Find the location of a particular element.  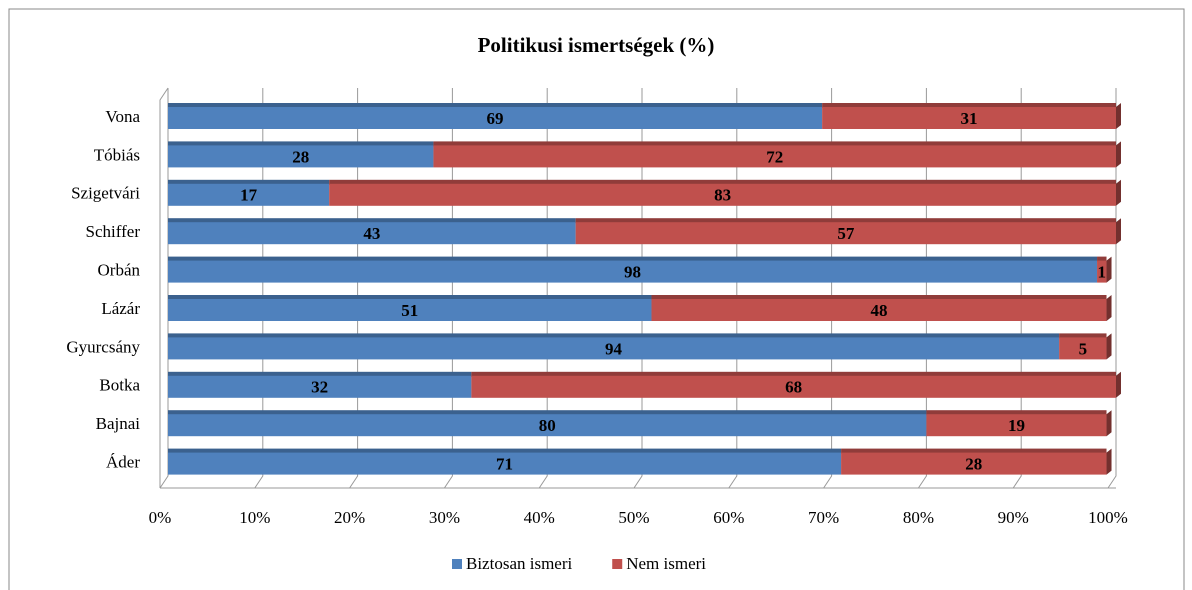

y-tick-label: Vona is located at coordinates (122, 116).